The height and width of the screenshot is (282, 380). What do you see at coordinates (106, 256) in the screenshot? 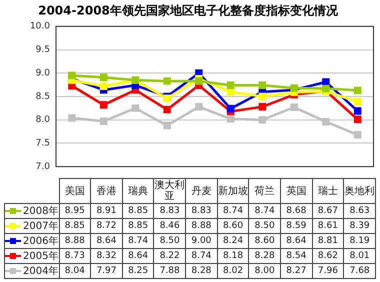
I see `data-label: 8.32` at bounding box center [106, 256].